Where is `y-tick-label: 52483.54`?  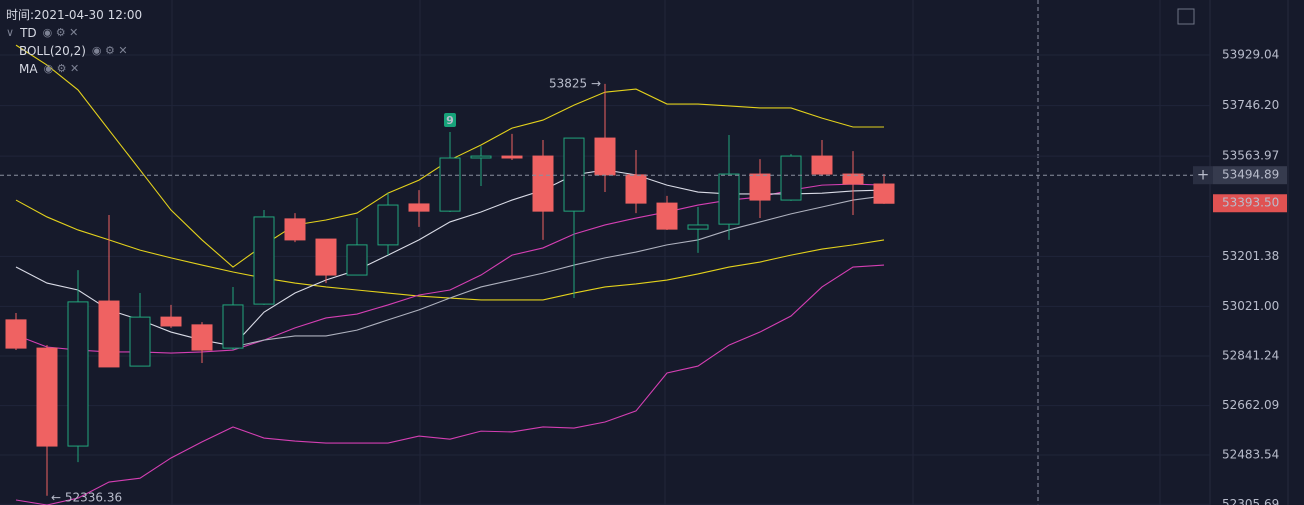 y-tick-label: 52483.54 is located at coordinates (1250, 455).